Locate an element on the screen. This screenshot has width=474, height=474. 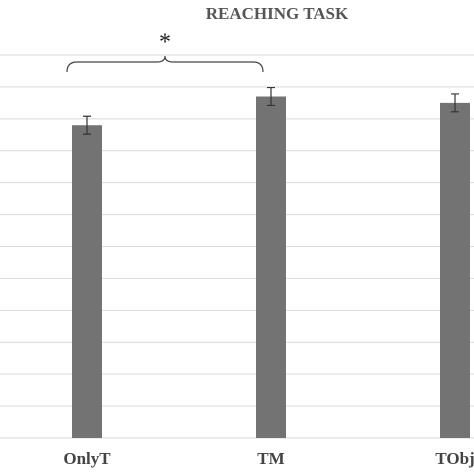
significance-label: * is located at coordinates (165, 43).